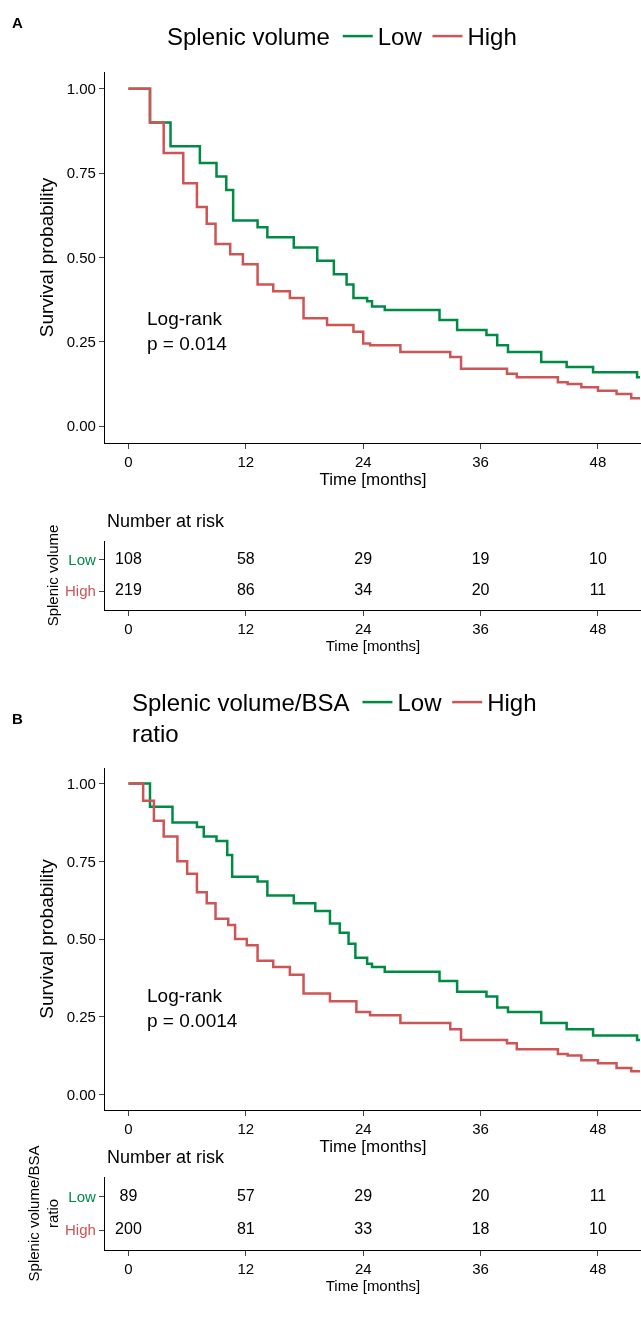  I want to click on data-label: 34, so click(363, 590).